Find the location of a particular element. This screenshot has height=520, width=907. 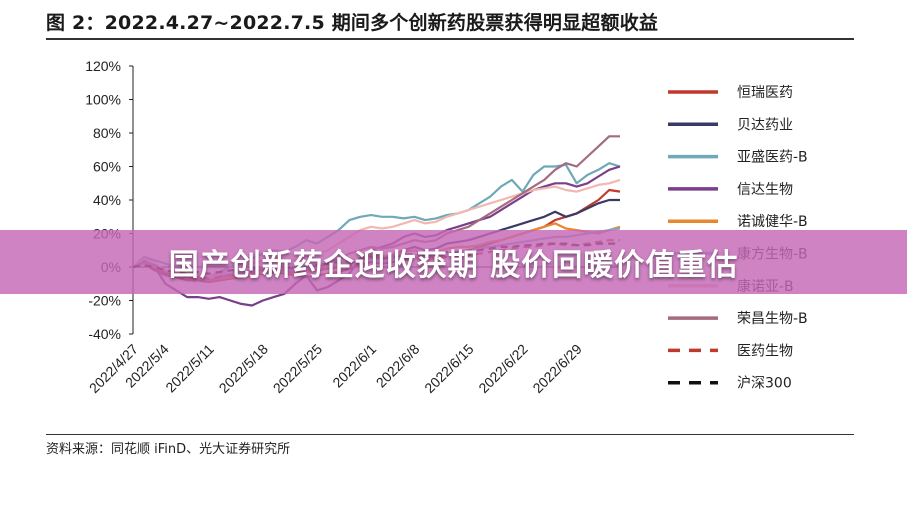

y-tick-label: 60% is located at coordinates (107, 167).